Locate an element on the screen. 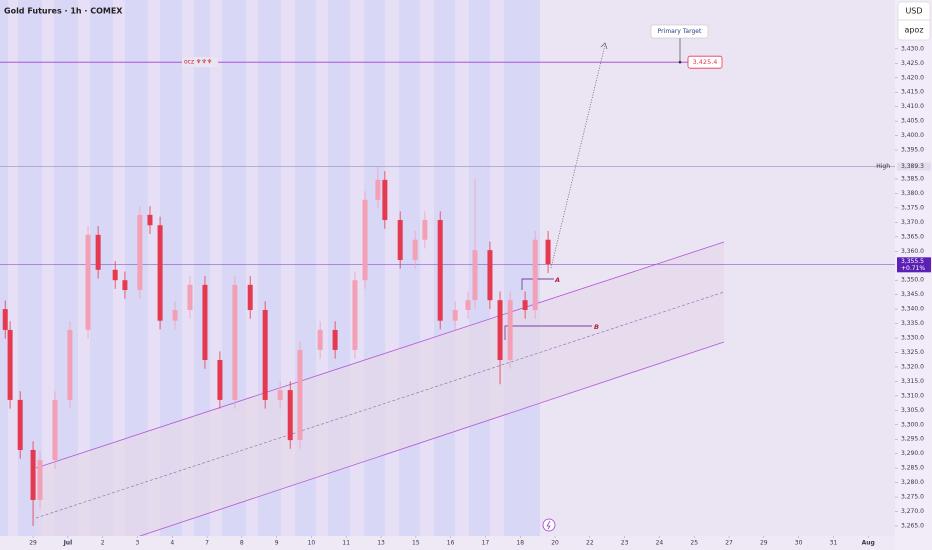  x-axis-strip is located at coordinates (447, 543).